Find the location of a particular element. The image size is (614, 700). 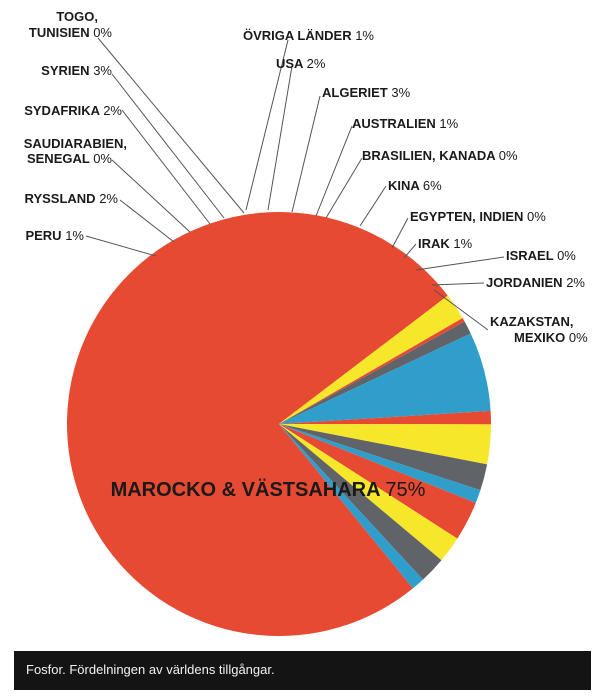

pie-slice-israel is located at coordinates (372, 371).